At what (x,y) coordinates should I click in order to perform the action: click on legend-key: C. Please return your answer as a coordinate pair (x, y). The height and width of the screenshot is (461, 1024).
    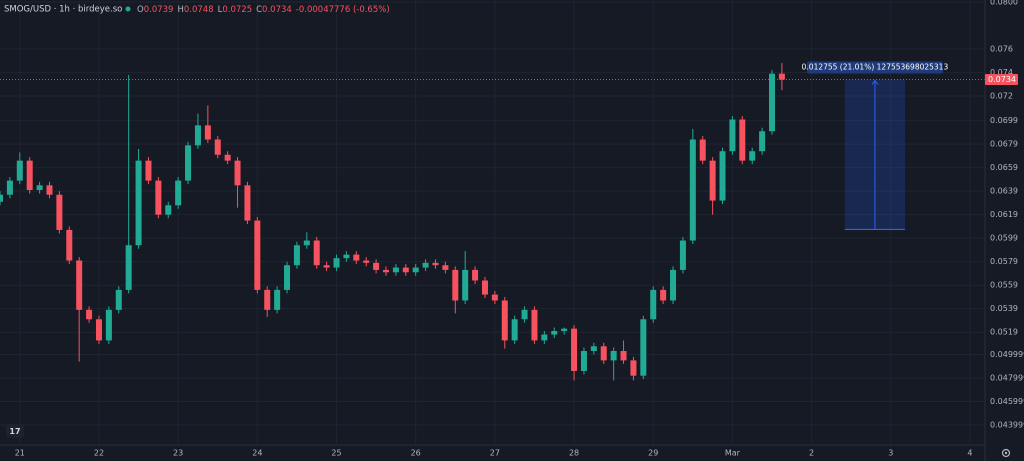
    Looking at the image, I should click on (259, 10).